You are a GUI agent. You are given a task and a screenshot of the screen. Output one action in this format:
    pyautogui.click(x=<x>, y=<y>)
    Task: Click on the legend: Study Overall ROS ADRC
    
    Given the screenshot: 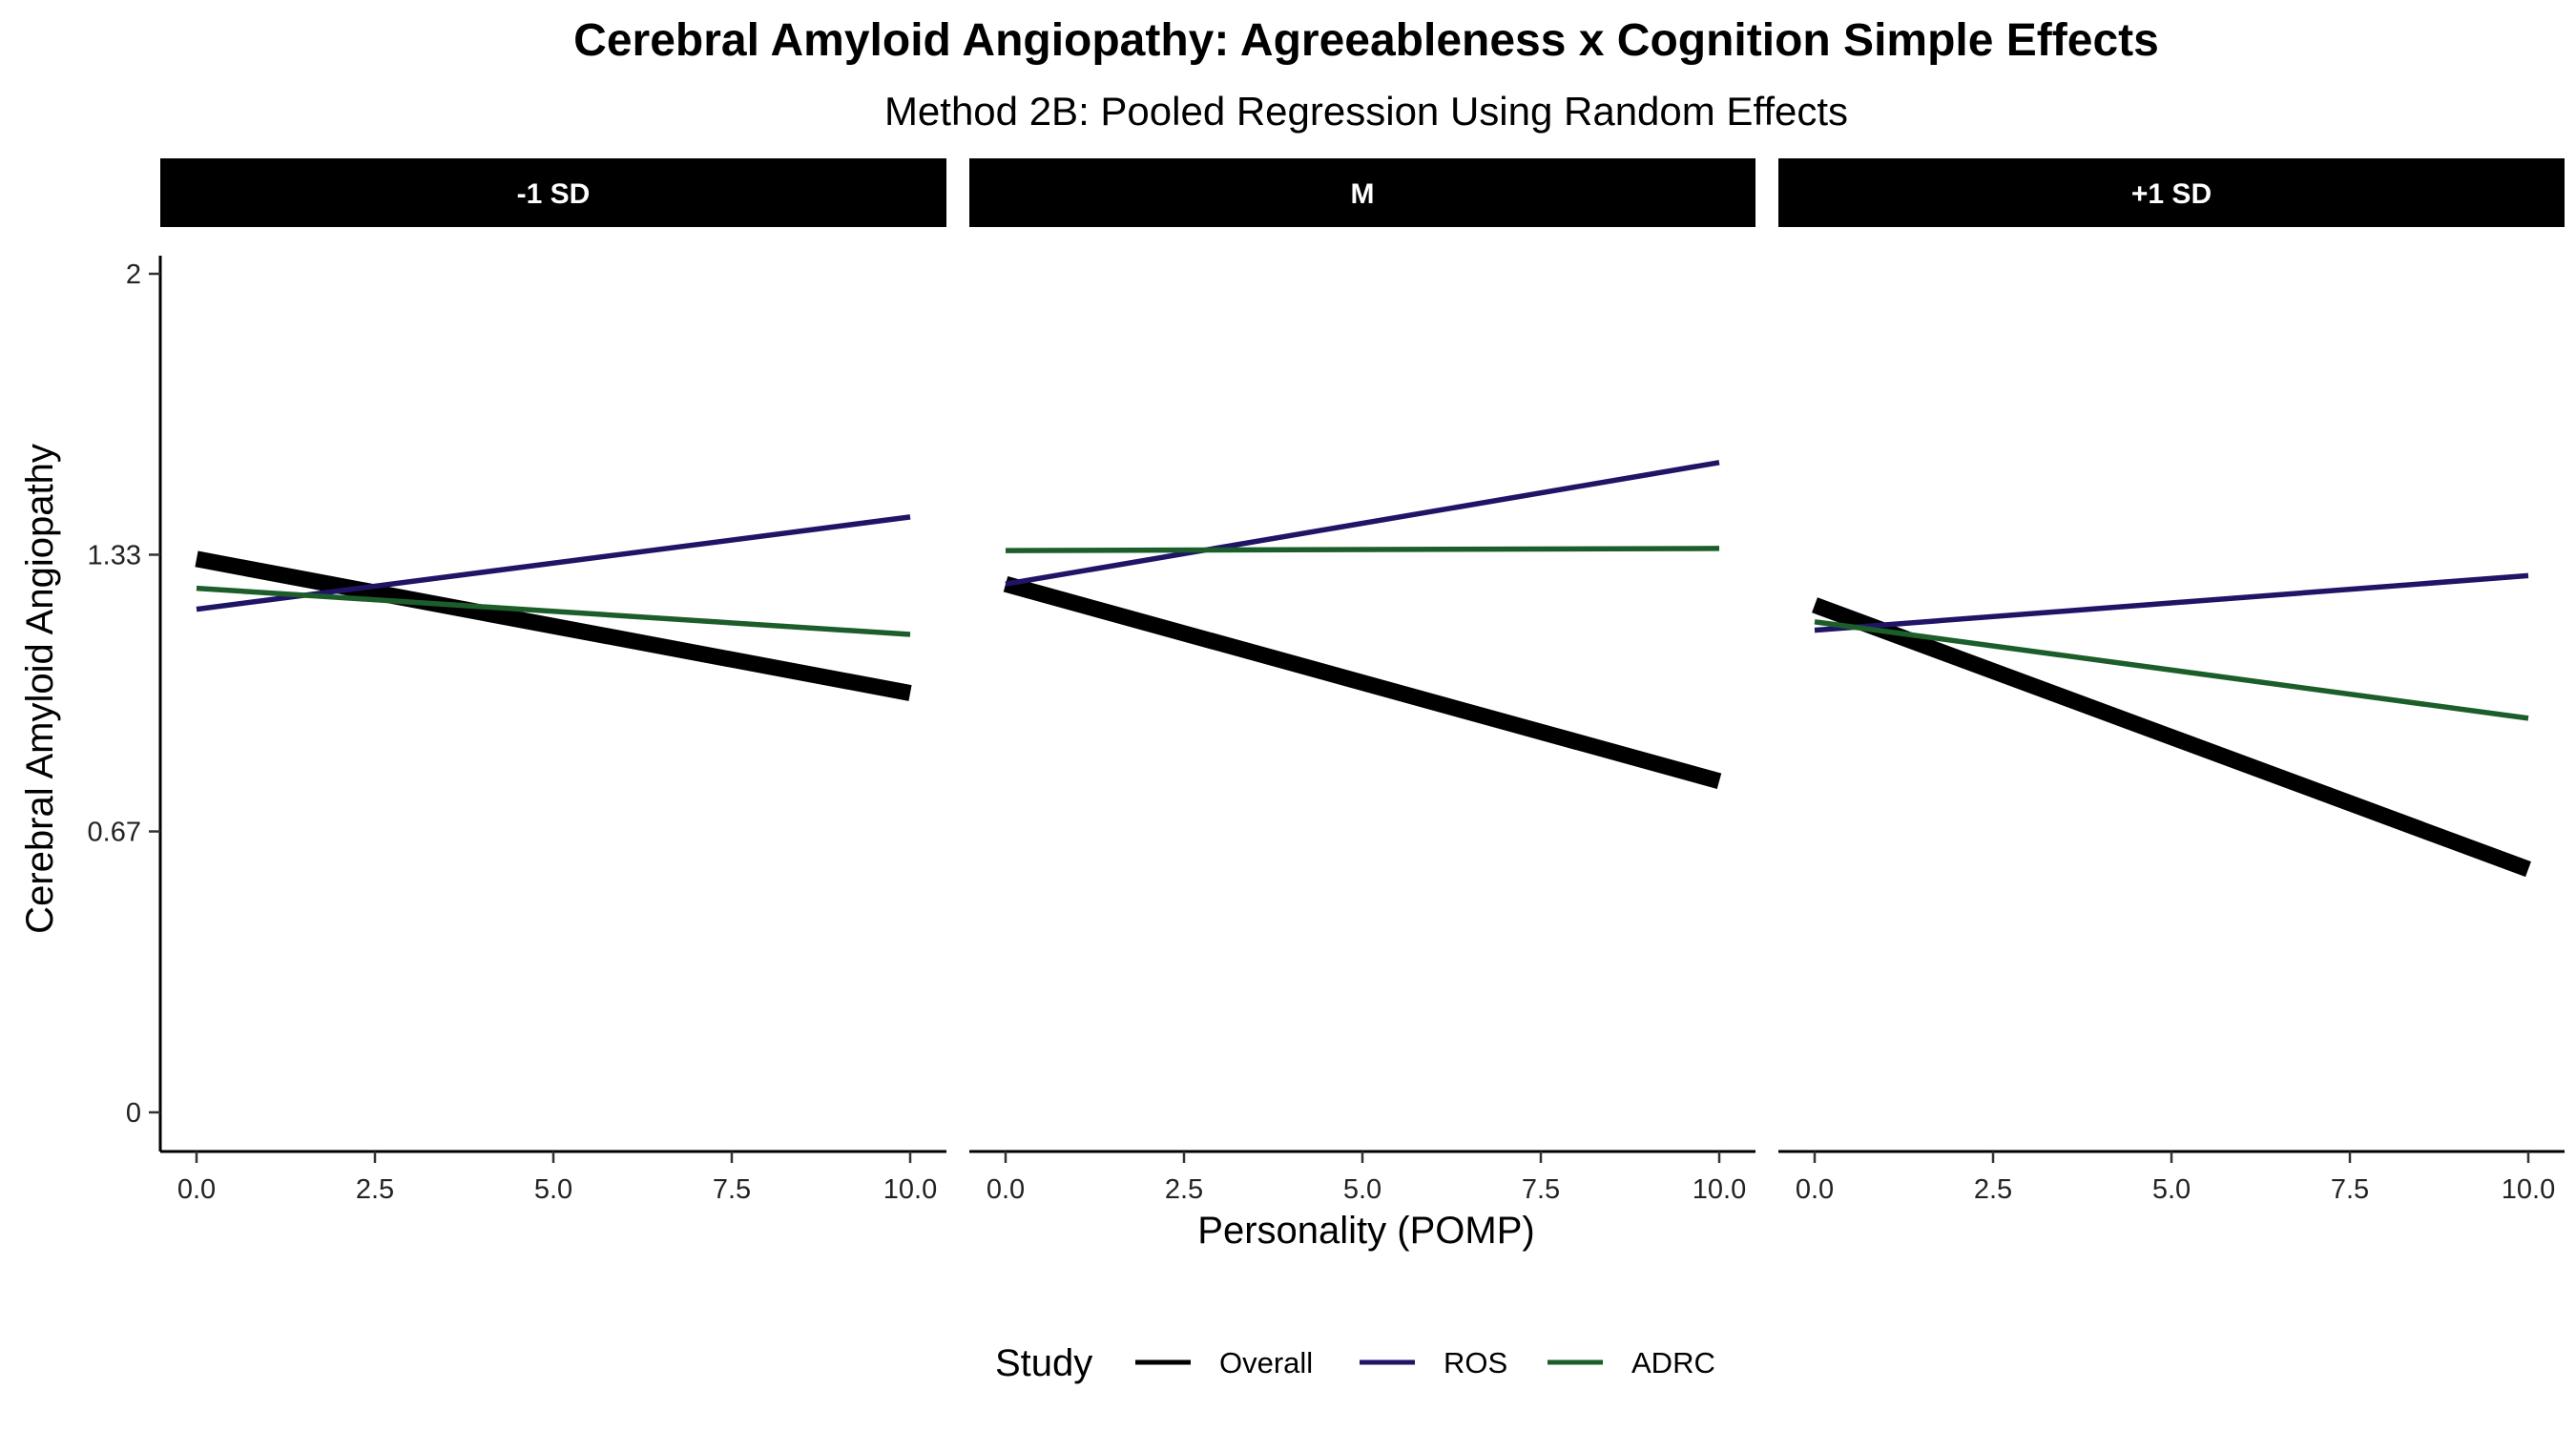 What is the action you would take?
    pyautogui.click(x=1355, y=1363)
    